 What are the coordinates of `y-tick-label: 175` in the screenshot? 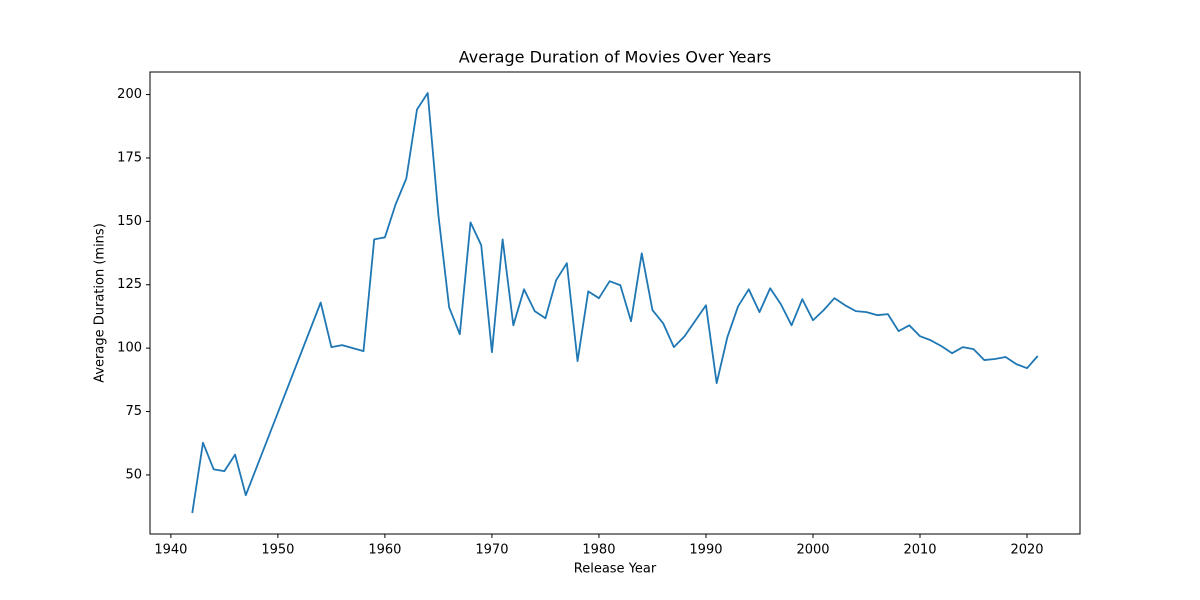 It's located at (129, 157).